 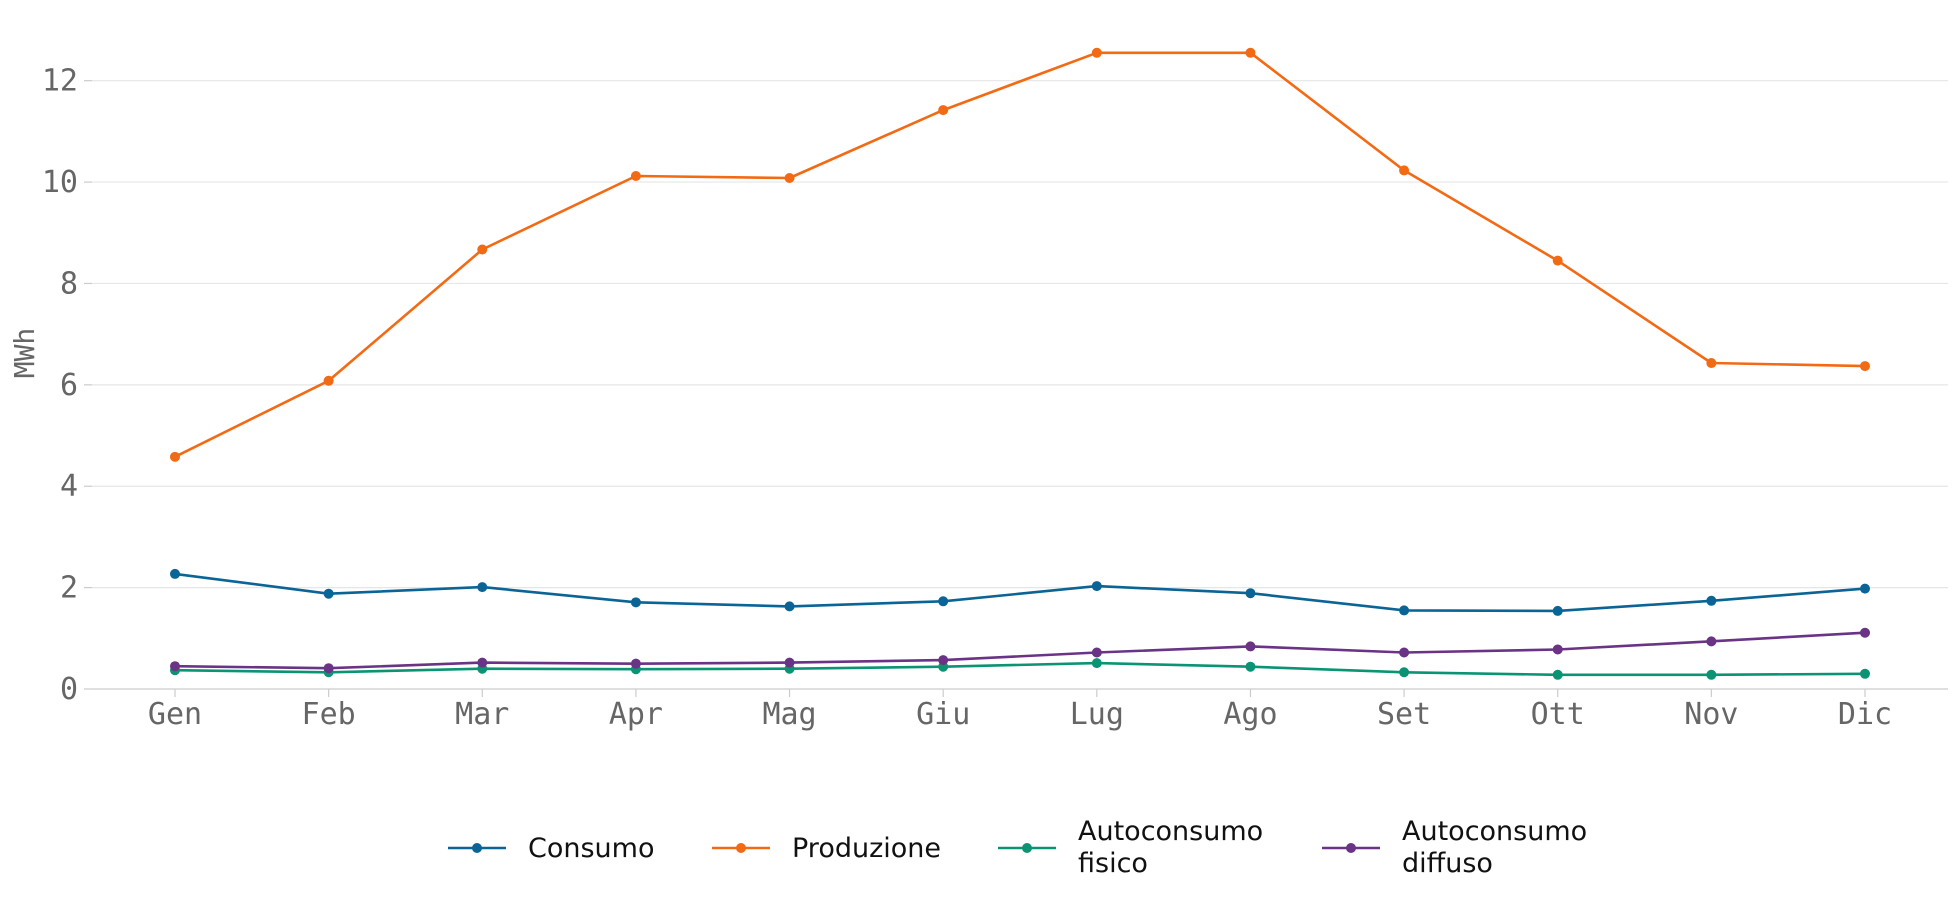 I want to click on legend-item-autoconsumo-diffuso: Autoconsumo diffuso, so click(x=1454, y=847).